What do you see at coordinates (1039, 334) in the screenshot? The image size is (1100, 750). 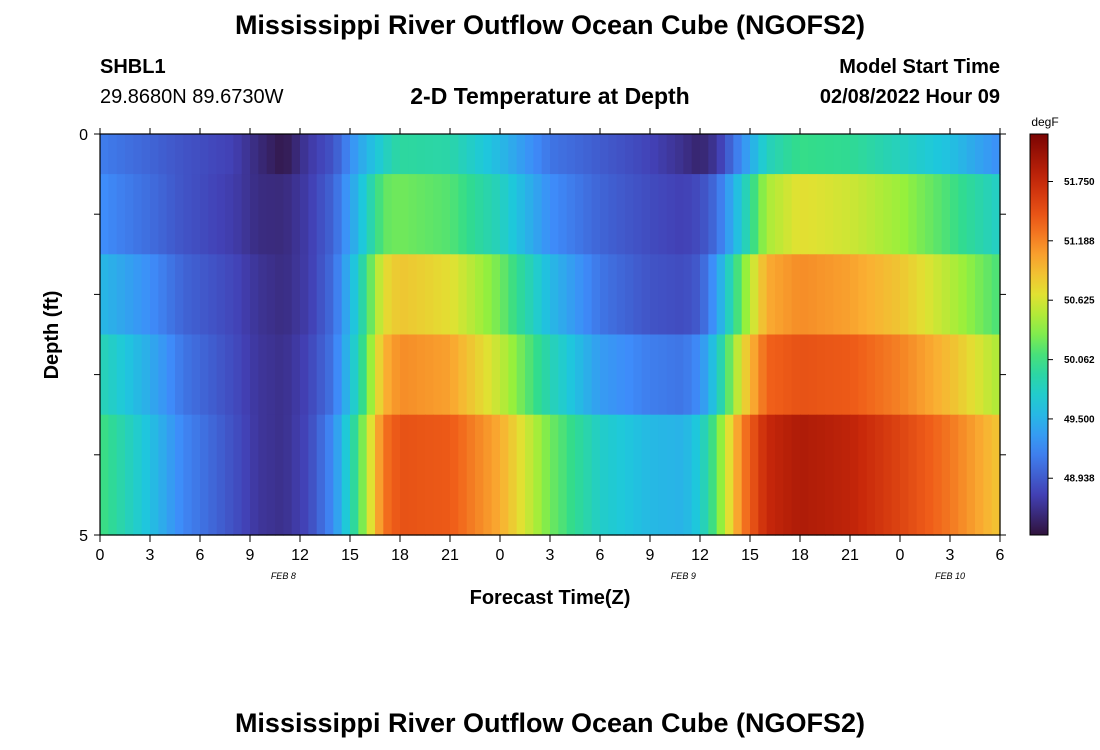 I see `colorbar` at bounding box center [1039, 334].